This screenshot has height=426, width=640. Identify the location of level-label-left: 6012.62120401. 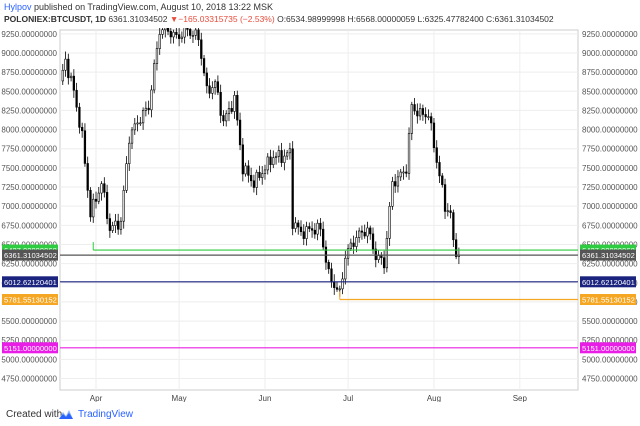
(30, 282).